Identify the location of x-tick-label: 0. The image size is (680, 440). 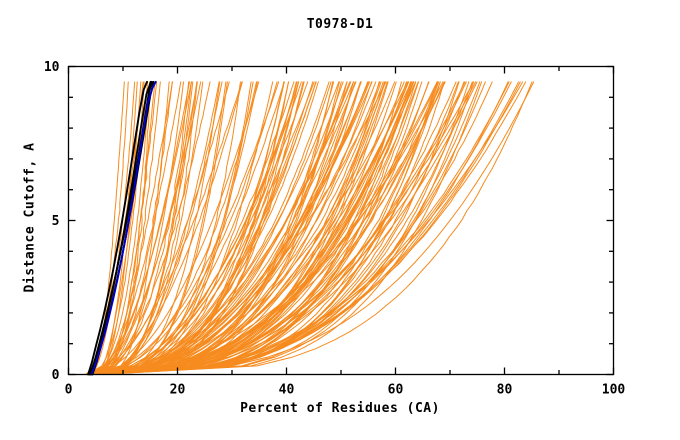
(69, 390).